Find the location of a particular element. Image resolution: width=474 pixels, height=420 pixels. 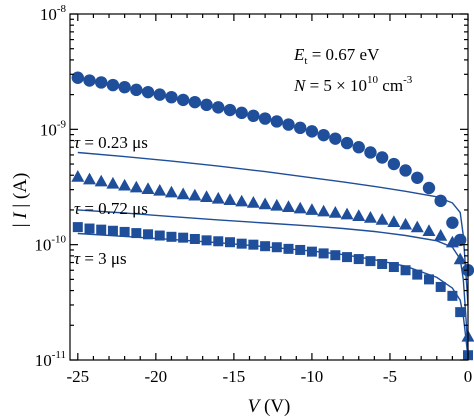

x-tick-label-0: -25 is located at coordinates (77, 376).